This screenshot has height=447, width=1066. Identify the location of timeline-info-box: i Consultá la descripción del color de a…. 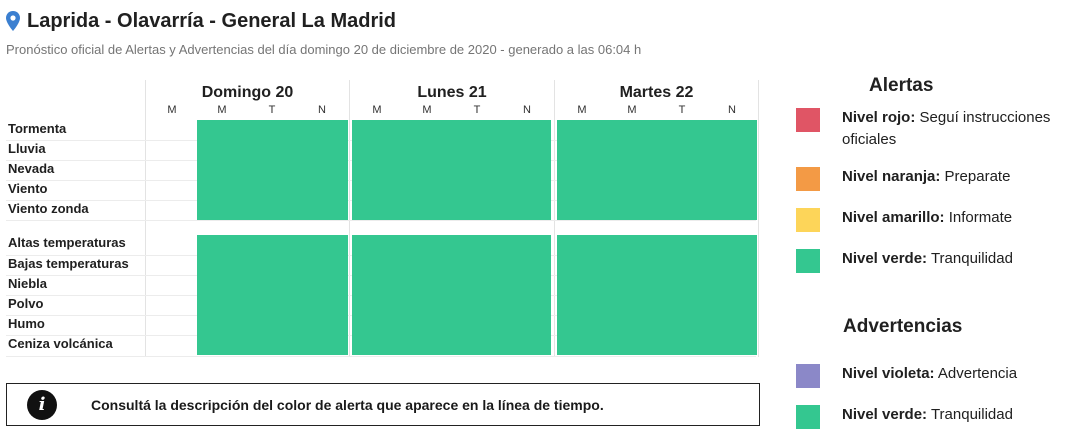
(383, 404).